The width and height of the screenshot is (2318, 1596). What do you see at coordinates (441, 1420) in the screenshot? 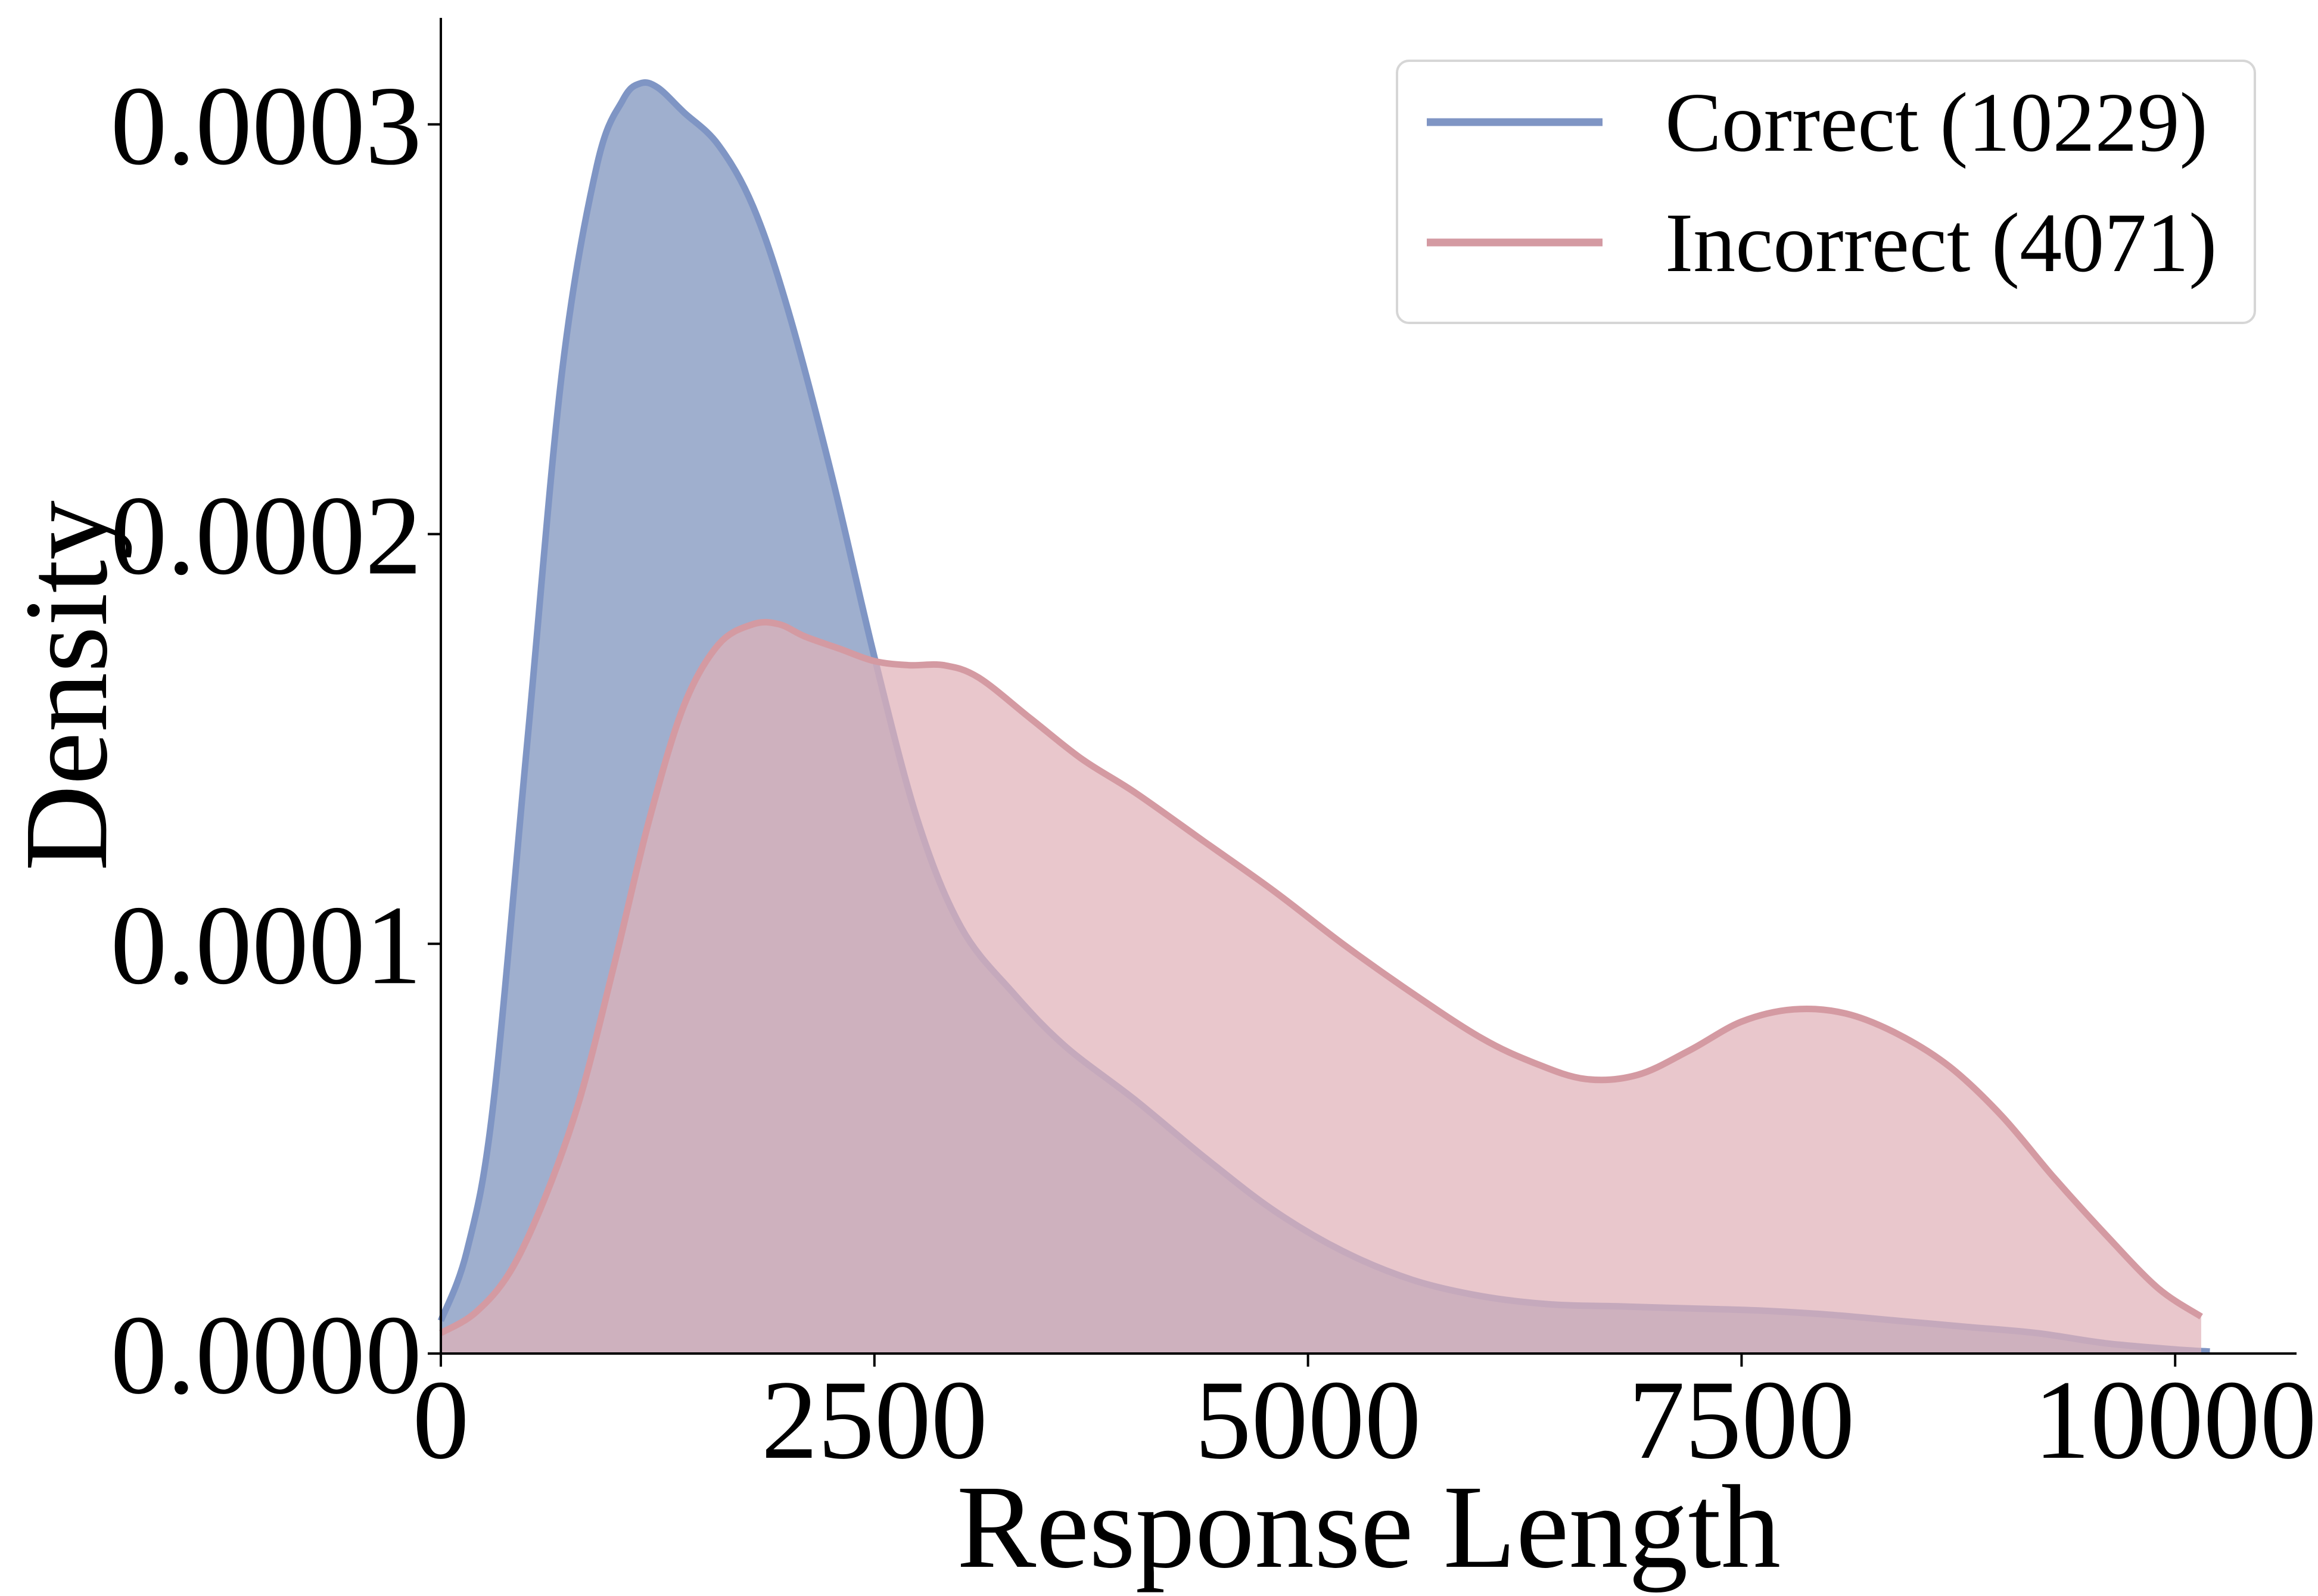
I see `x-tick-label: 0` at bounding box center [441, 1420].